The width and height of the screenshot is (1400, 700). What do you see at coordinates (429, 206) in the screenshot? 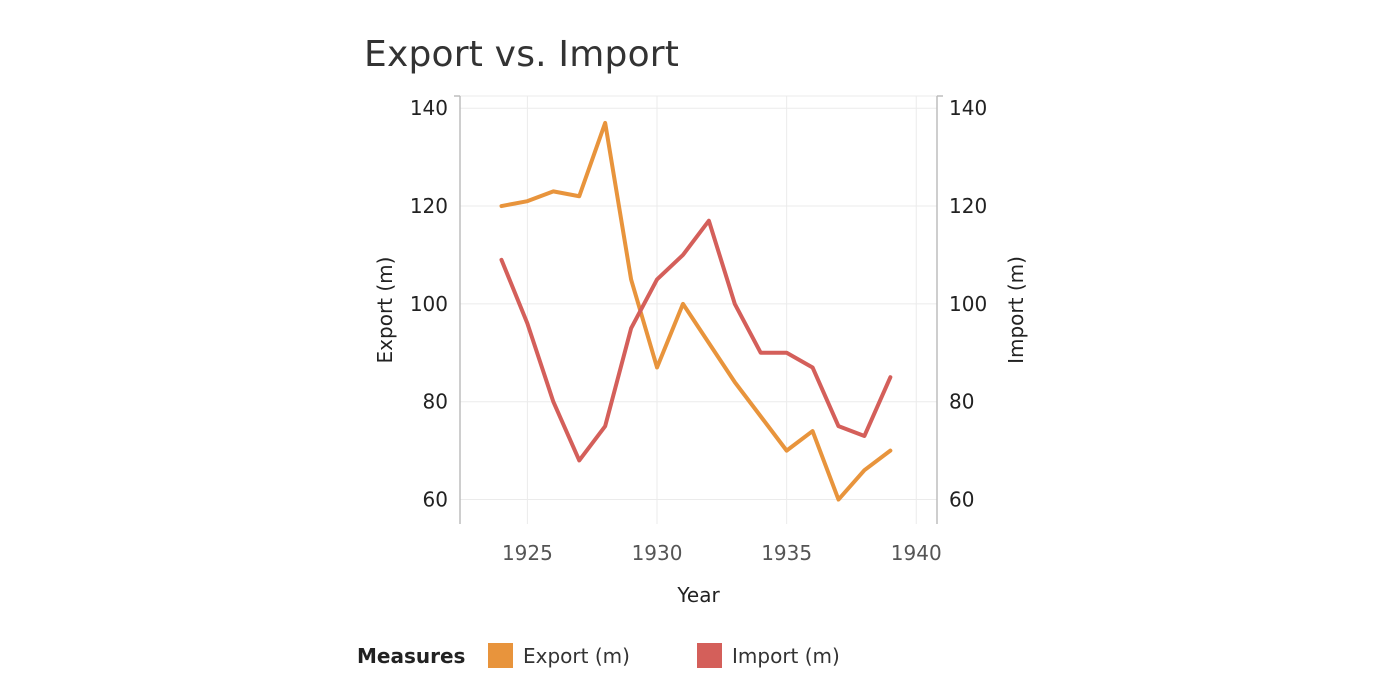
I see `y-tick-label-left: 120` at bounding box center [429, 206].